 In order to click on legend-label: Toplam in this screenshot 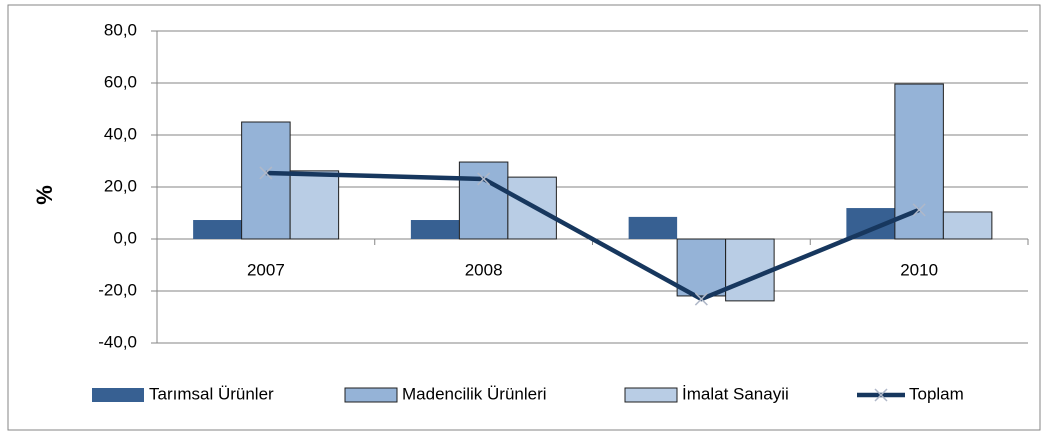, I will do `click(936, 393)`.